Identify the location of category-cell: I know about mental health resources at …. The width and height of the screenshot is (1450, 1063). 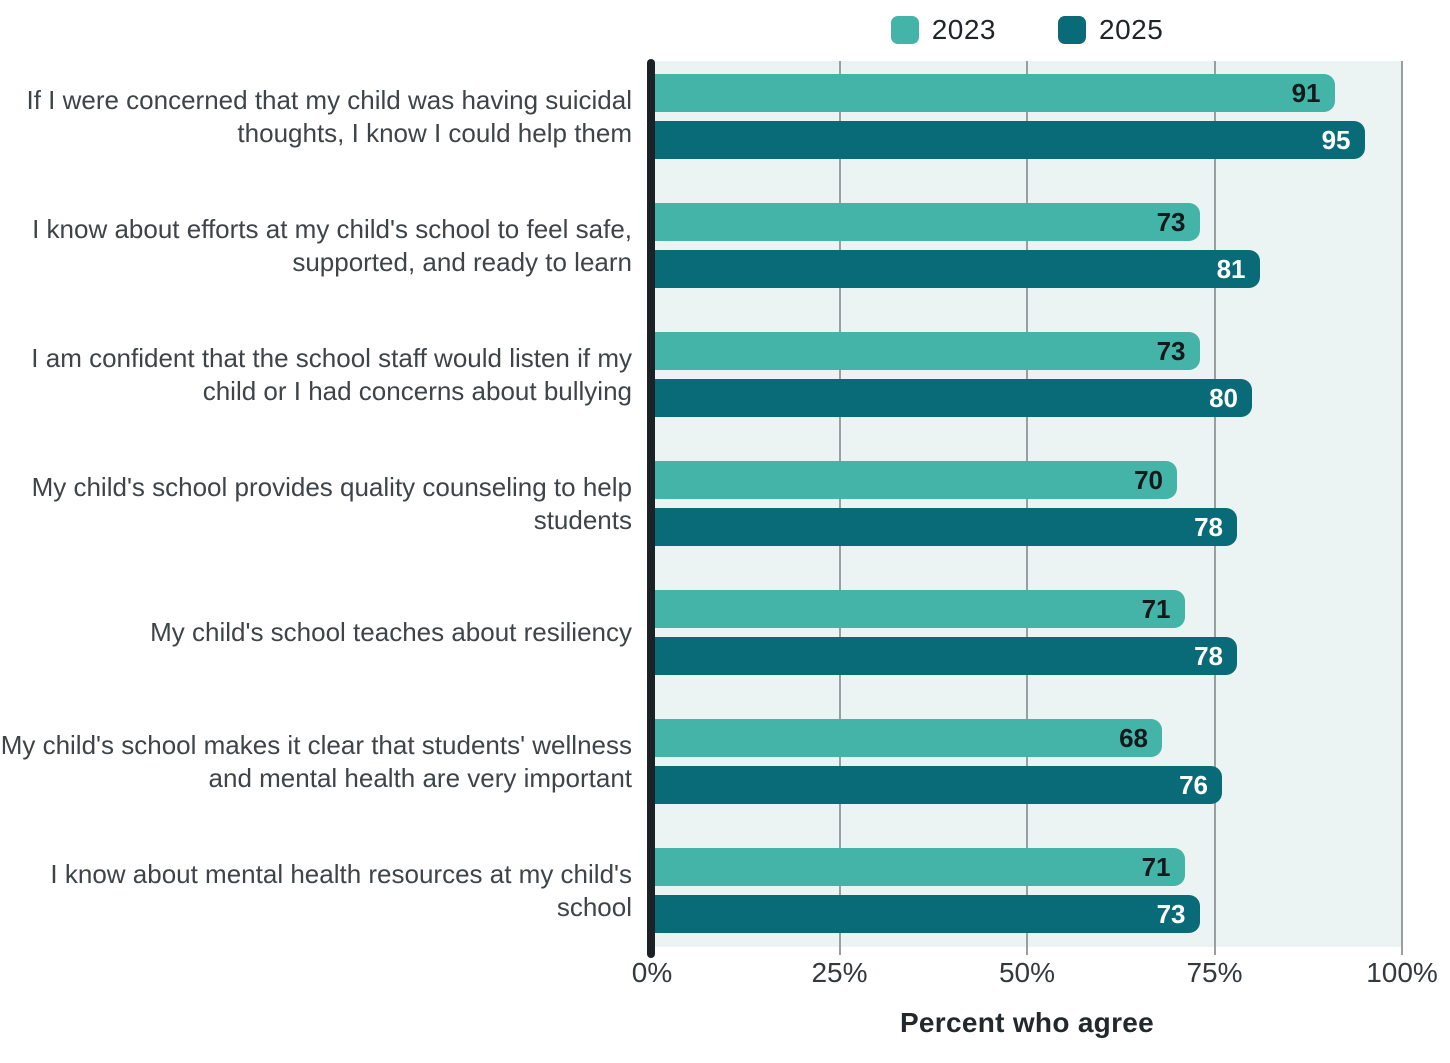
(326, 890).